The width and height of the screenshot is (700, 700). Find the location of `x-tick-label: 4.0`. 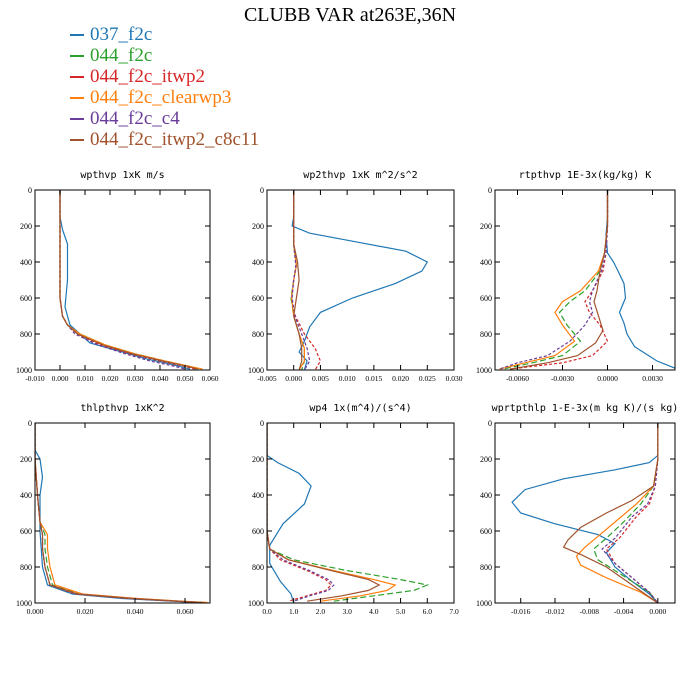

x-tick-label: 4.0 is located at coordinates (374, 611).